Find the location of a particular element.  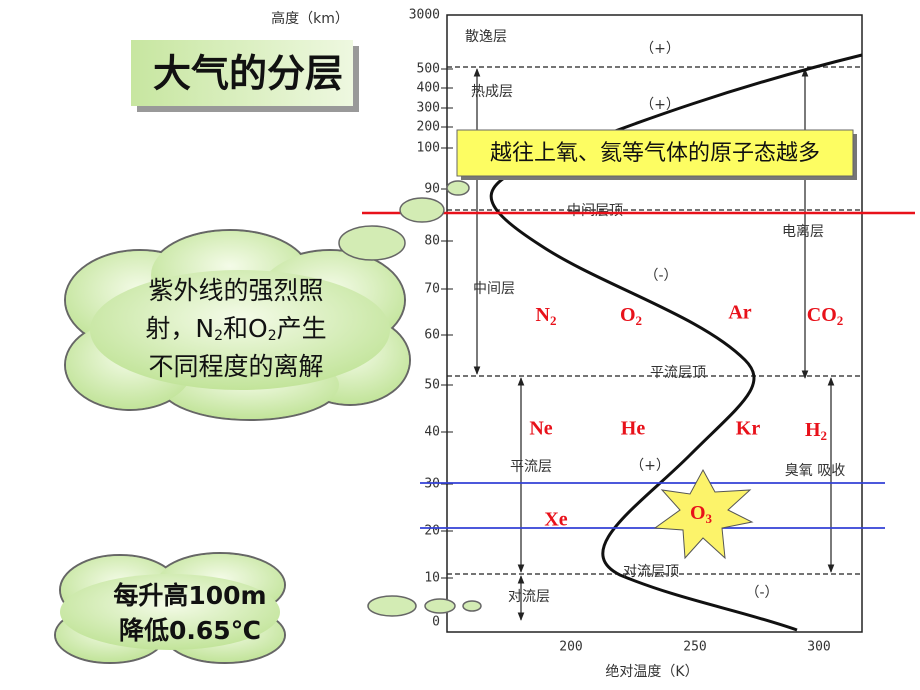

text-part: 和O is located at coordinates (245, 328).